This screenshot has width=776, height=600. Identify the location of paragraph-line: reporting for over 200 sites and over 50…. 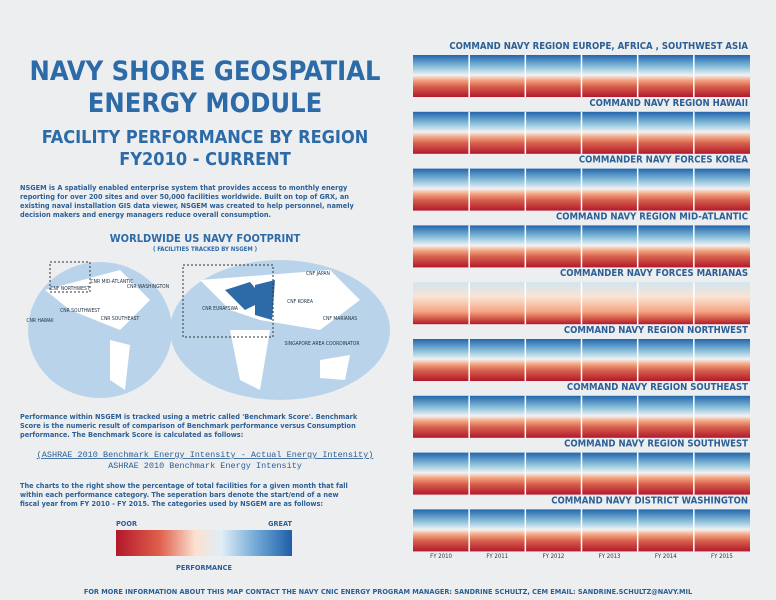
(184, 196).